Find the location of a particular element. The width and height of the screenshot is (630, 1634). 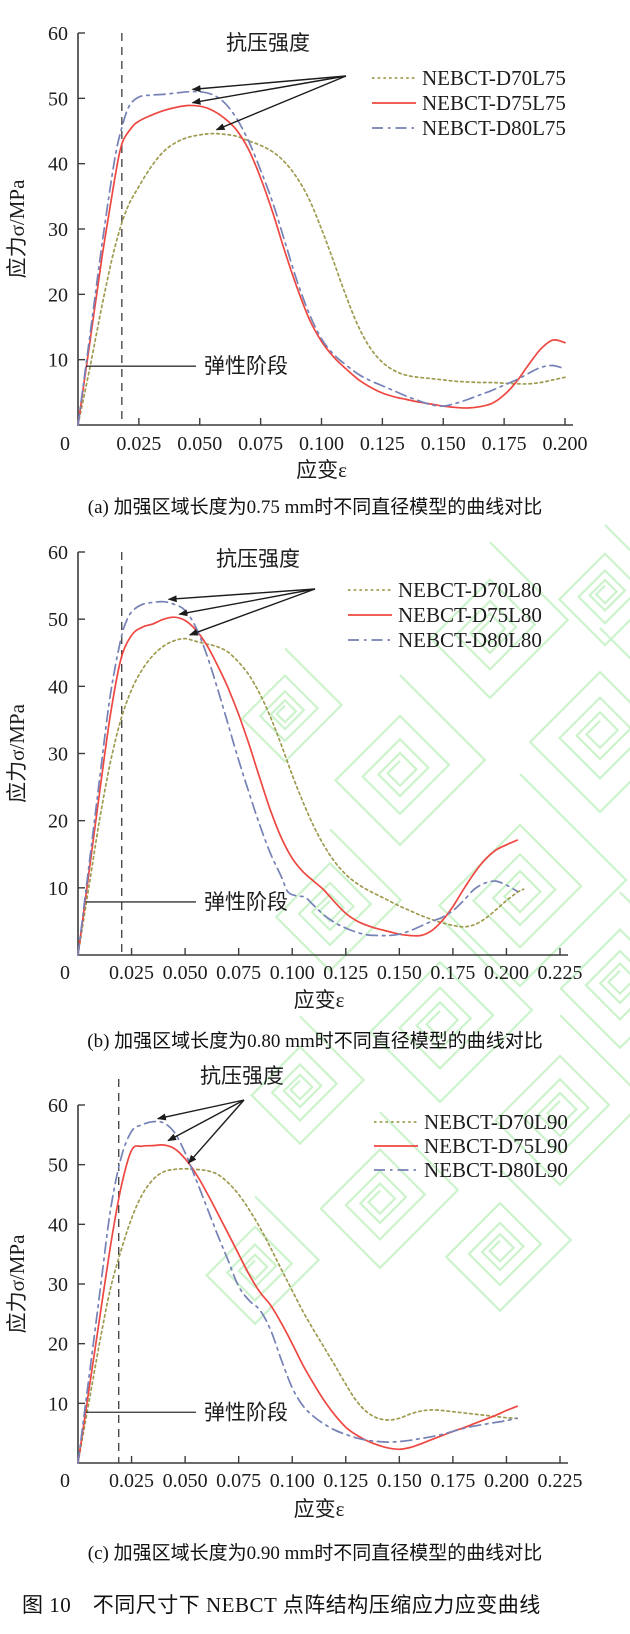

series-NEBCT-D75L90 is located at coordinates (298, 1304).